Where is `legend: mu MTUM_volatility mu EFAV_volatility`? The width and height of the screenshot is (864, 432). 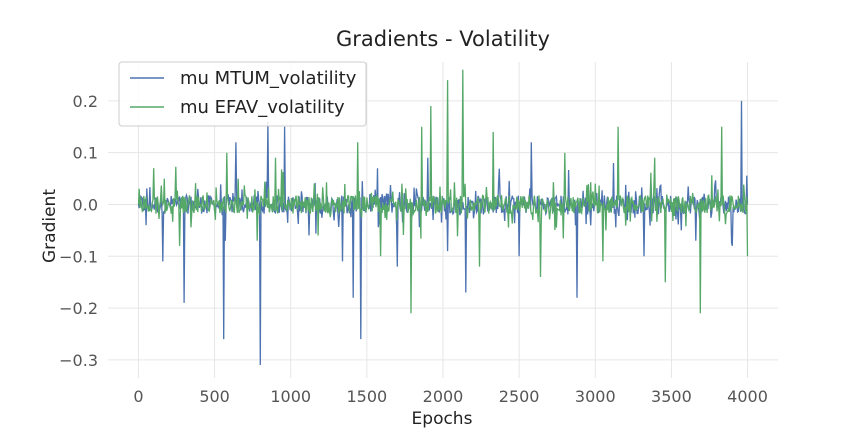 legend: mu MTUM_volatility mu EFAV_volatility is located at coordinates (242, 94).